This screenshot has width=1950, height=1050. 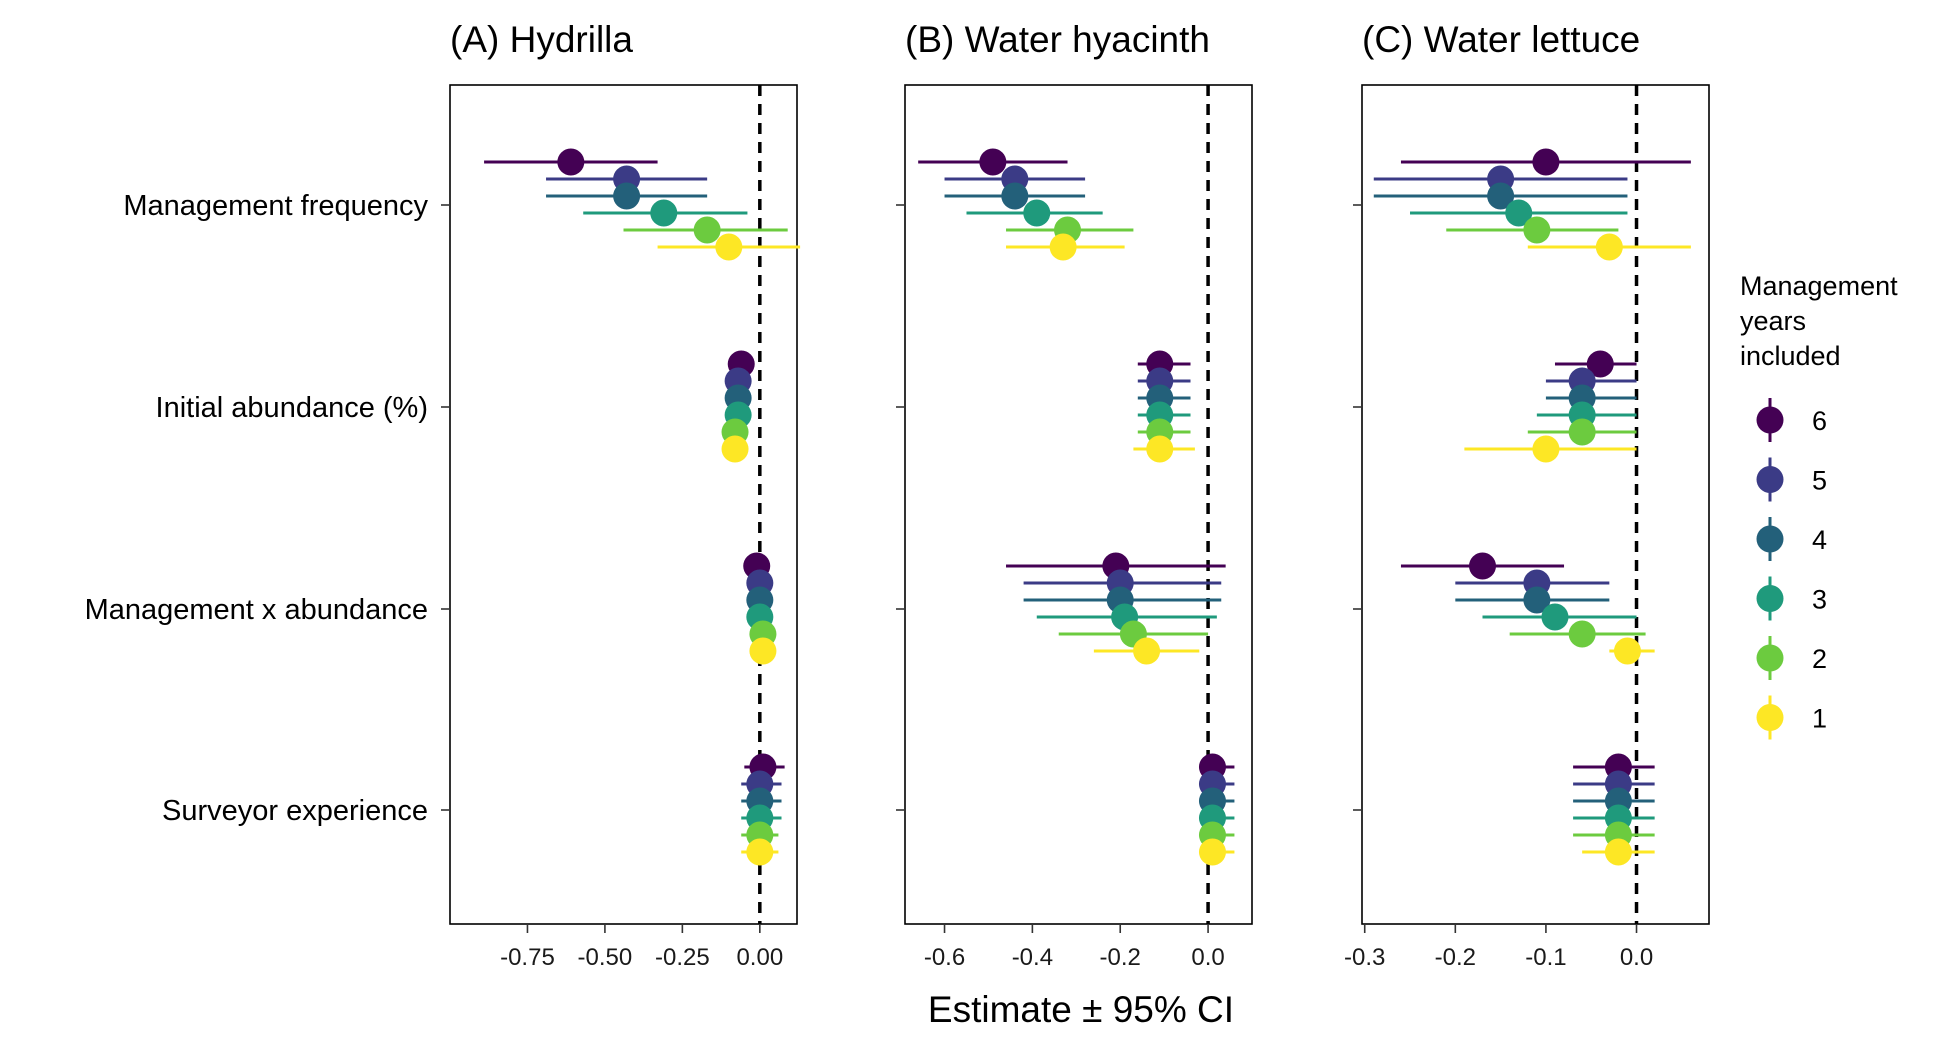 I want to click on x-tick-label: 0.00, so click(x=759, y=957).